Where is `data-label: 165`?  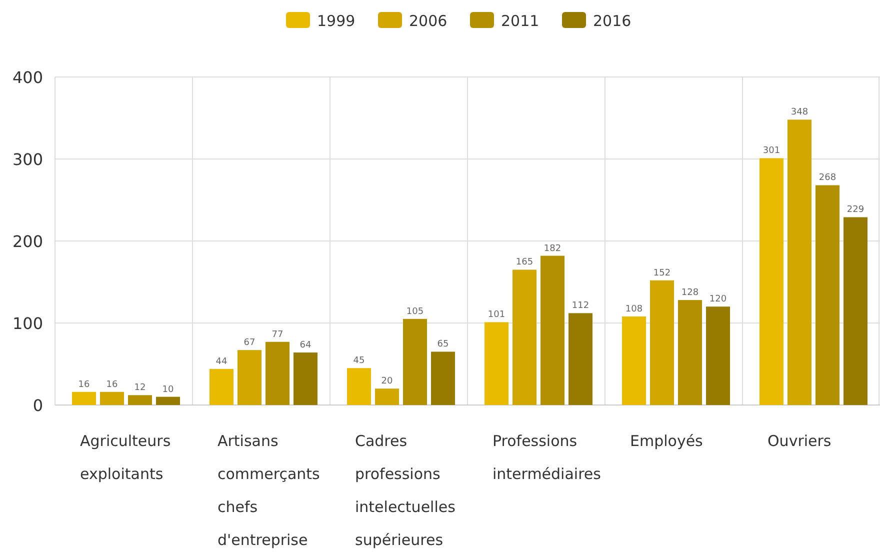 data-label: 165 is located at coordinates (525, 263).